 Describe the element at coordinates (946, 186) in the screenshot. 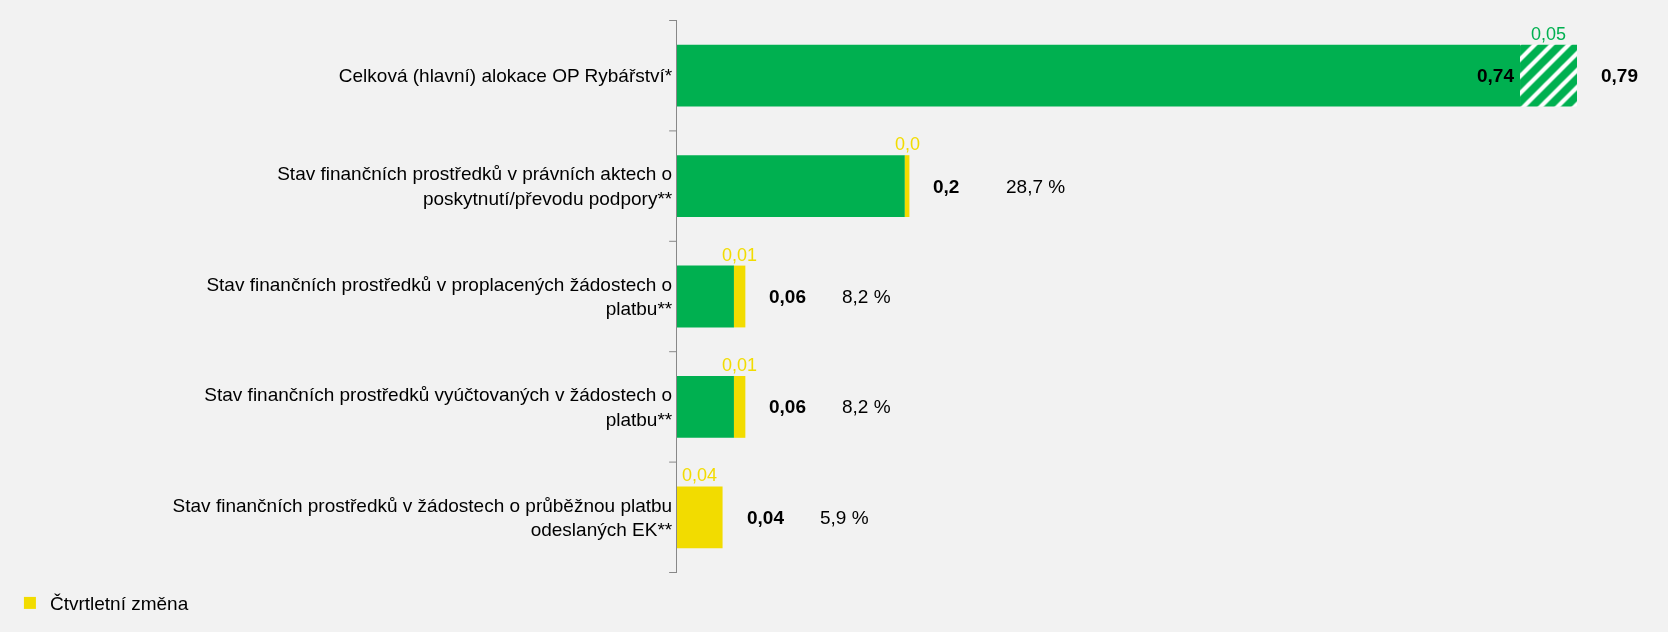

I see `total-label: 0,2` at that location.